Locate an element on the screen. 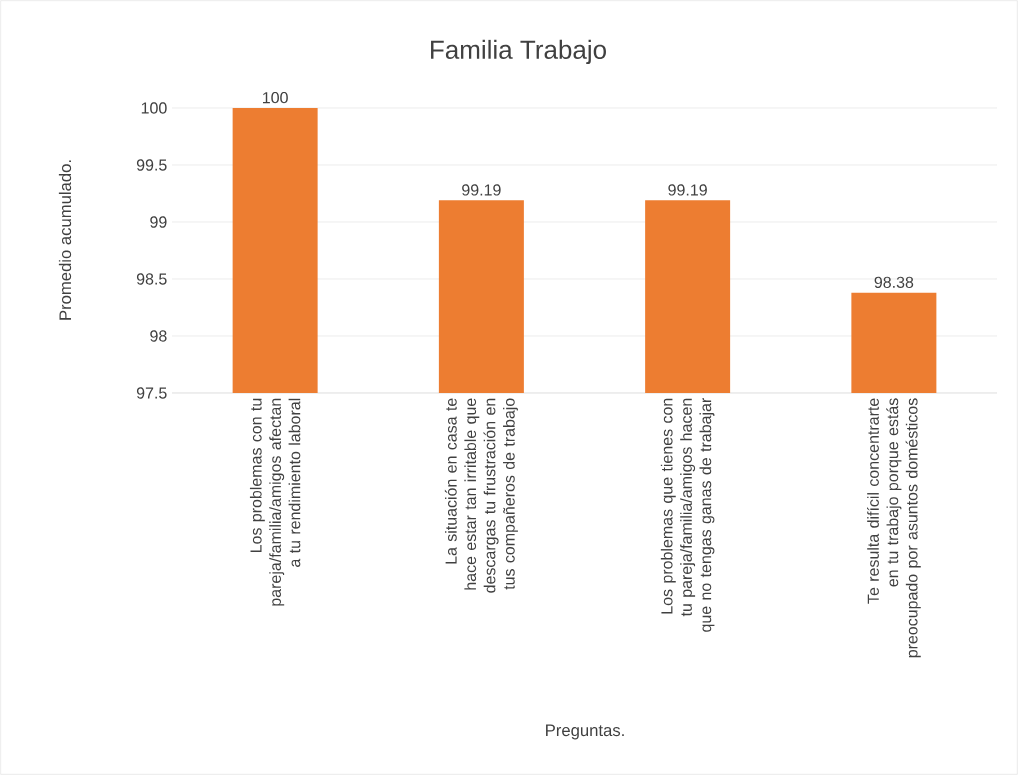  y-tick-label: 98 is located at coordinates (158, 336).